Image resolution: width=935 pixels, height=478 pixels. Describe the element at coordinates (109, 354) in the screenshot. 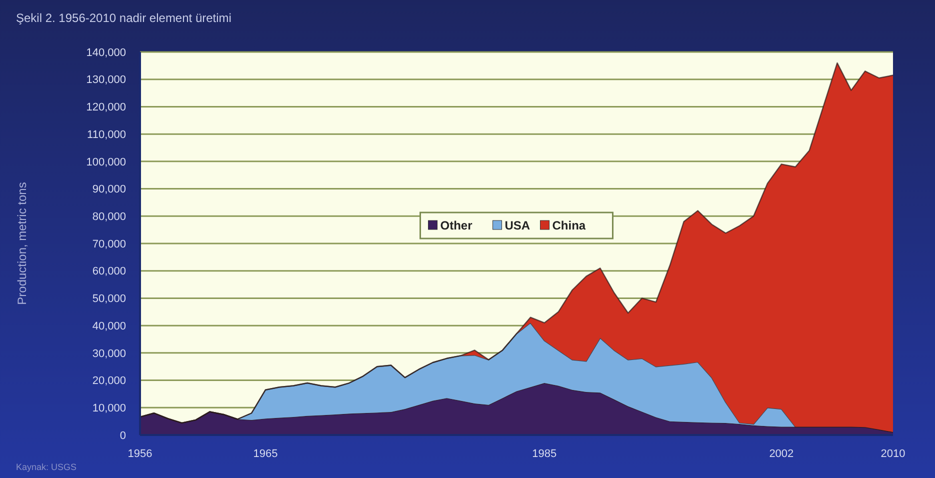

I see `y-tick-label: 30,000` at that location.